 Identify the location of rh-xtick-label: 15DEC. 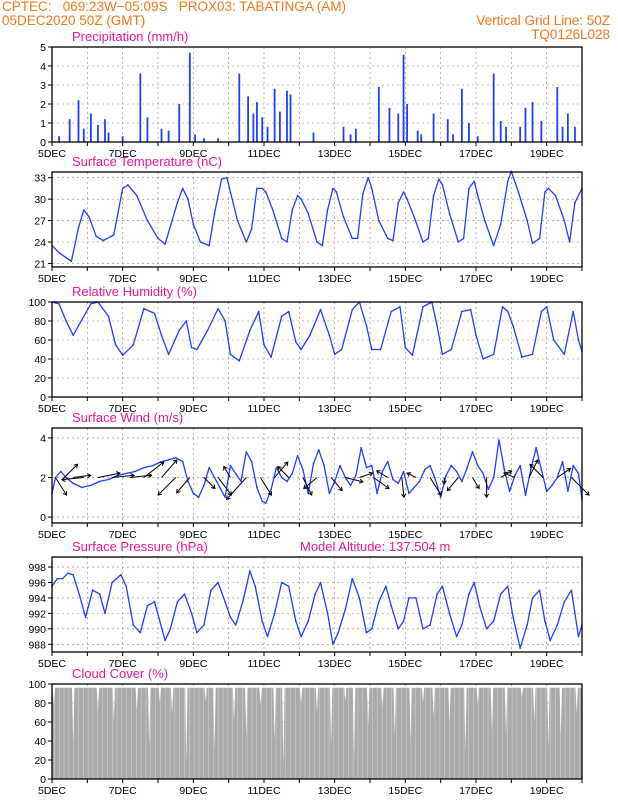
(405, 409).